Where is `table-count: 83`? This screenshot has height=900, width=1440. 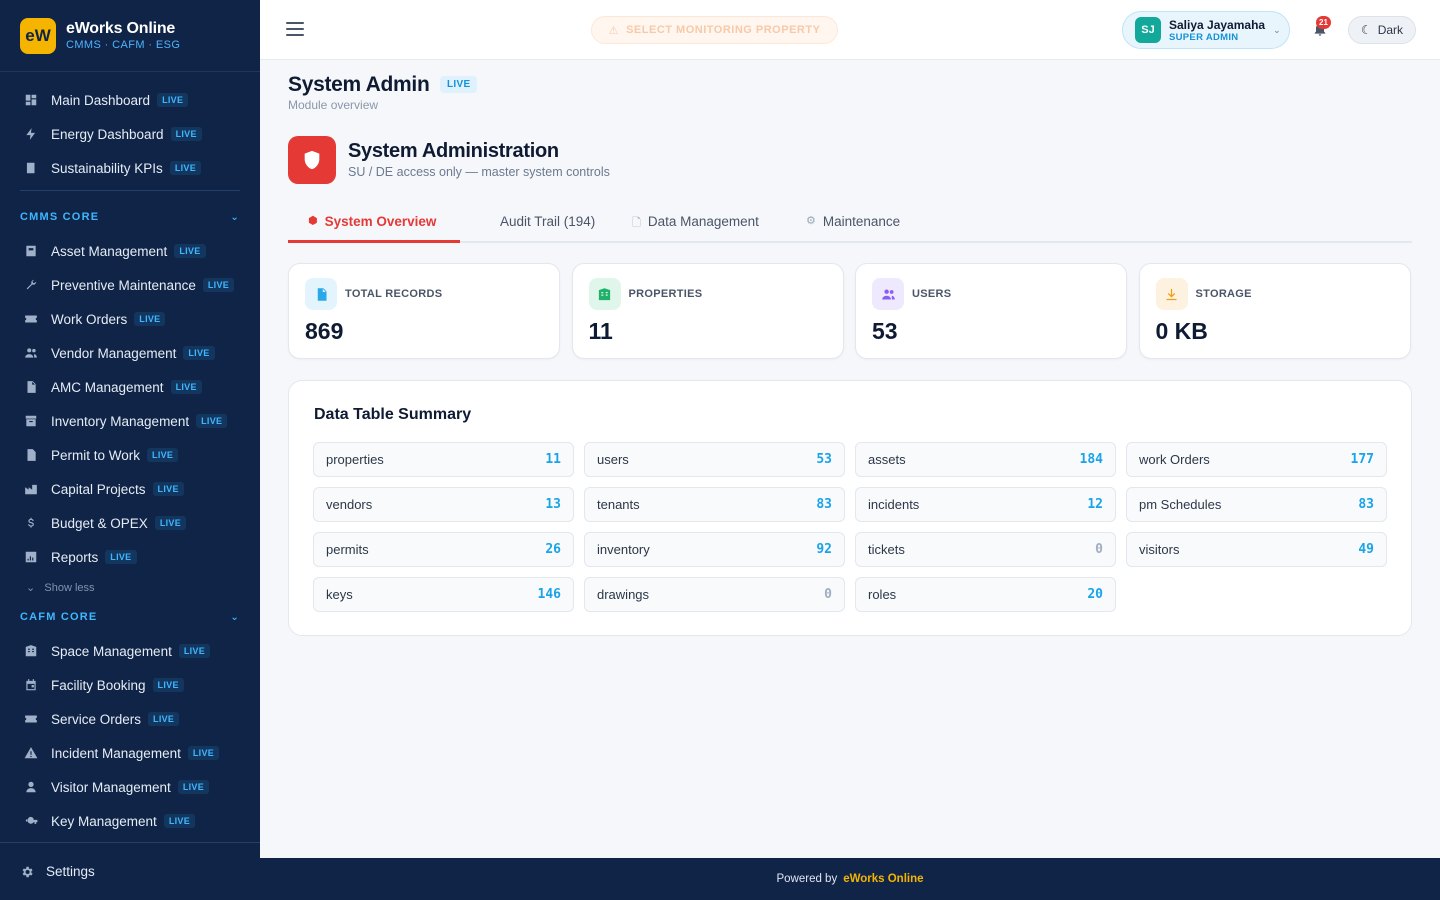 table-count: 83 is located at coordinates (824, 504).